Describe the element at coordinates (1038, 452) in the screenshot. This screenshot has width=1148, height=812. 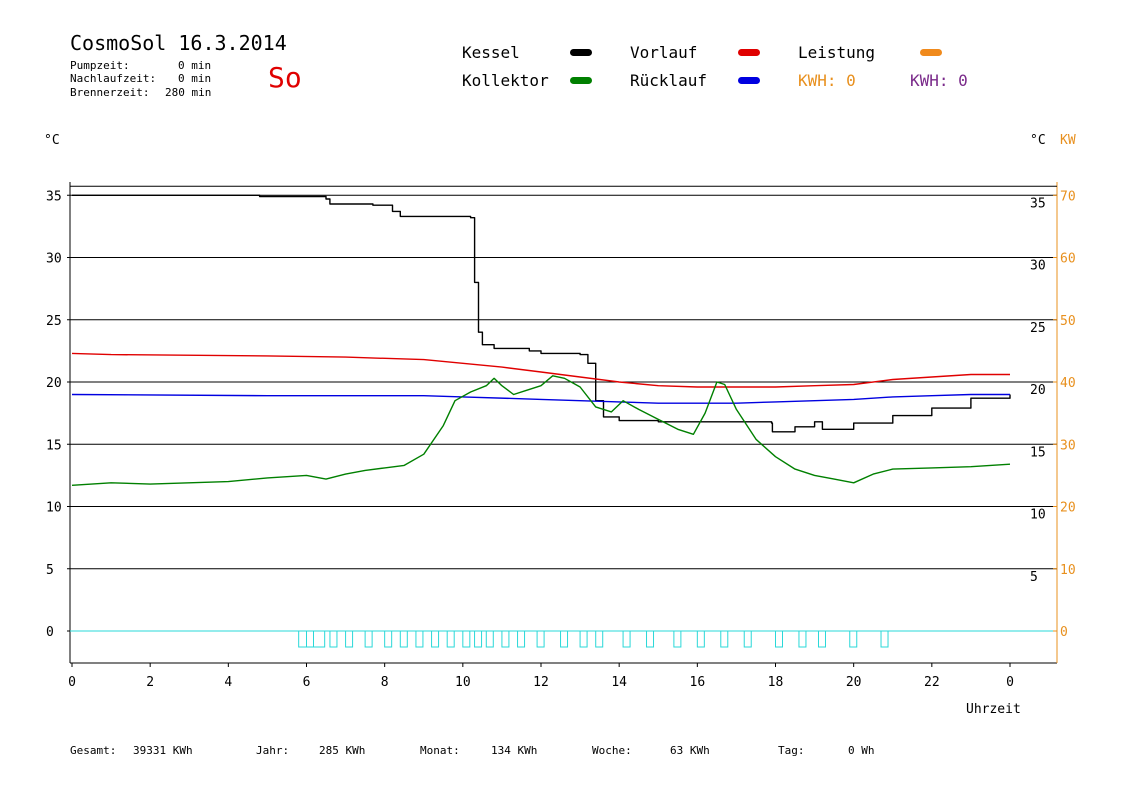
I see `y-tick-right-c: 15` at that location.